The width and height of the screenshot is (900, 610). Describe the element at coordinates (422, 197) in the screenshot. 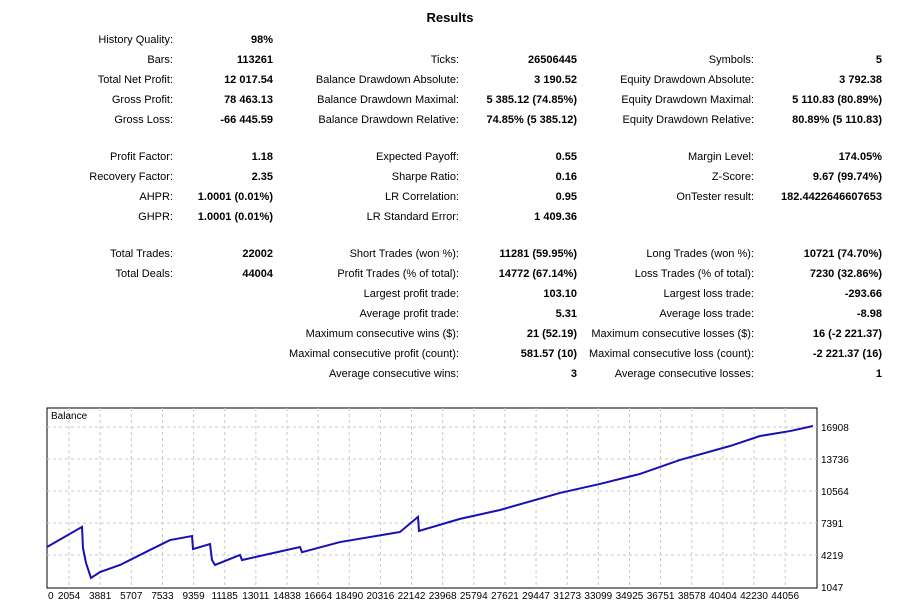

I see `stat-label: LR Correlation:` at that location.